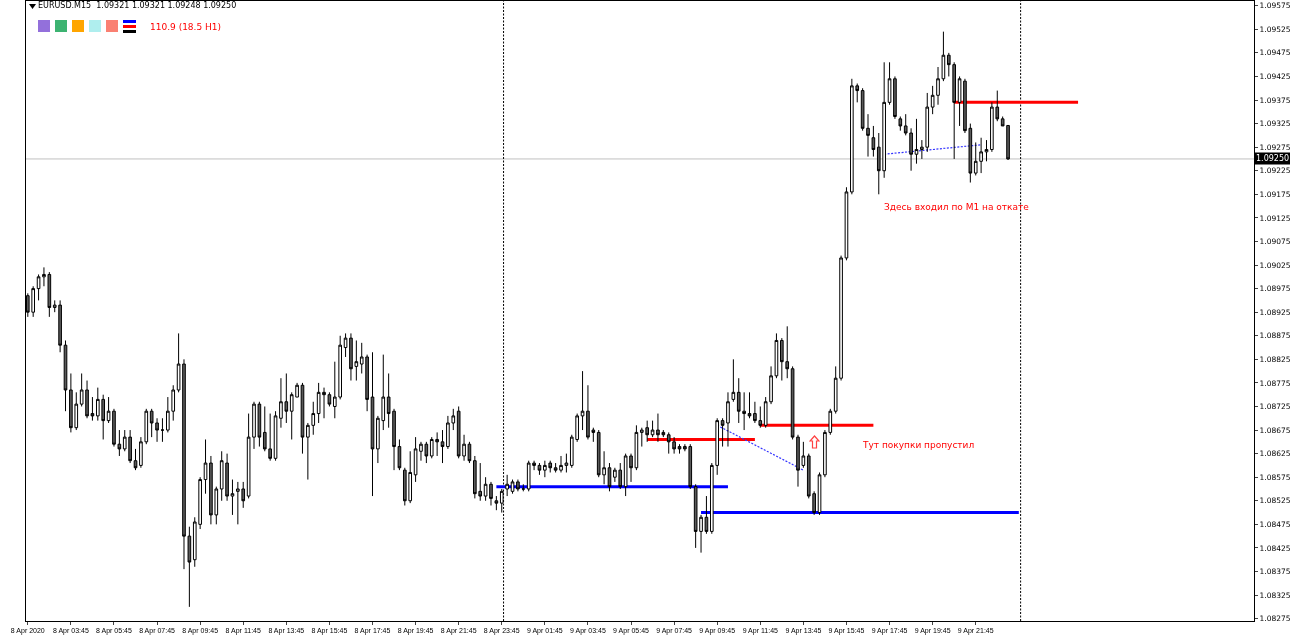 Image resolution: width=1290 pixels, height=637 pixels. Describe the element at coordinates (137, 5) in the screenshot. I see `chart-title: EURUSD.M15 1.09321 1.09321 1.09248 1.09250` at that location.